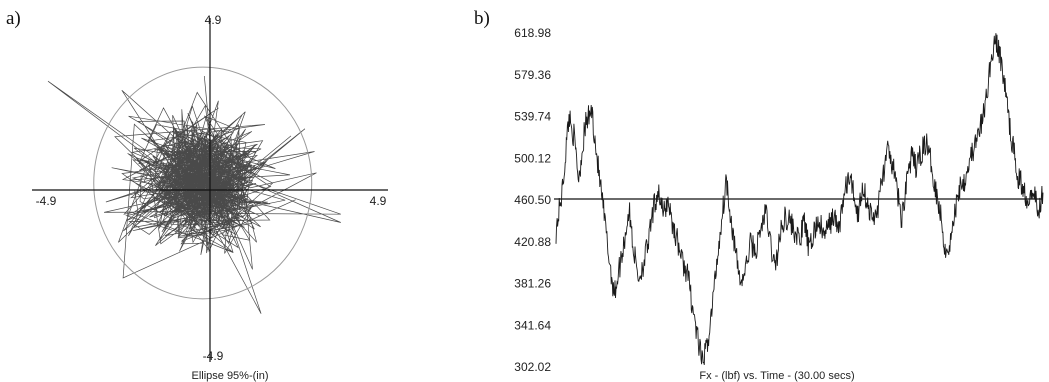  What do you see at coordinates (532, 367) in the screenshot?
I see `y-tick-label: 302.02` at bounding box center [532, 367].